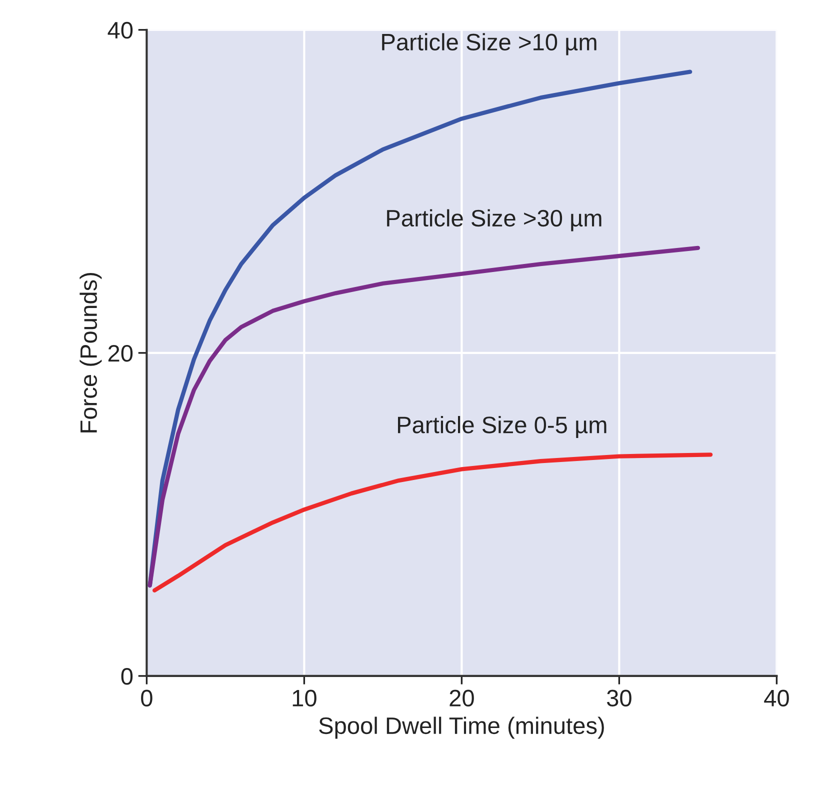 The height and width of the screenshot is (786, 815). What do you see at coordinates (304, 698) in the screenshot?
I see `x-tick-label: 10` at bounding box center [304, 698].